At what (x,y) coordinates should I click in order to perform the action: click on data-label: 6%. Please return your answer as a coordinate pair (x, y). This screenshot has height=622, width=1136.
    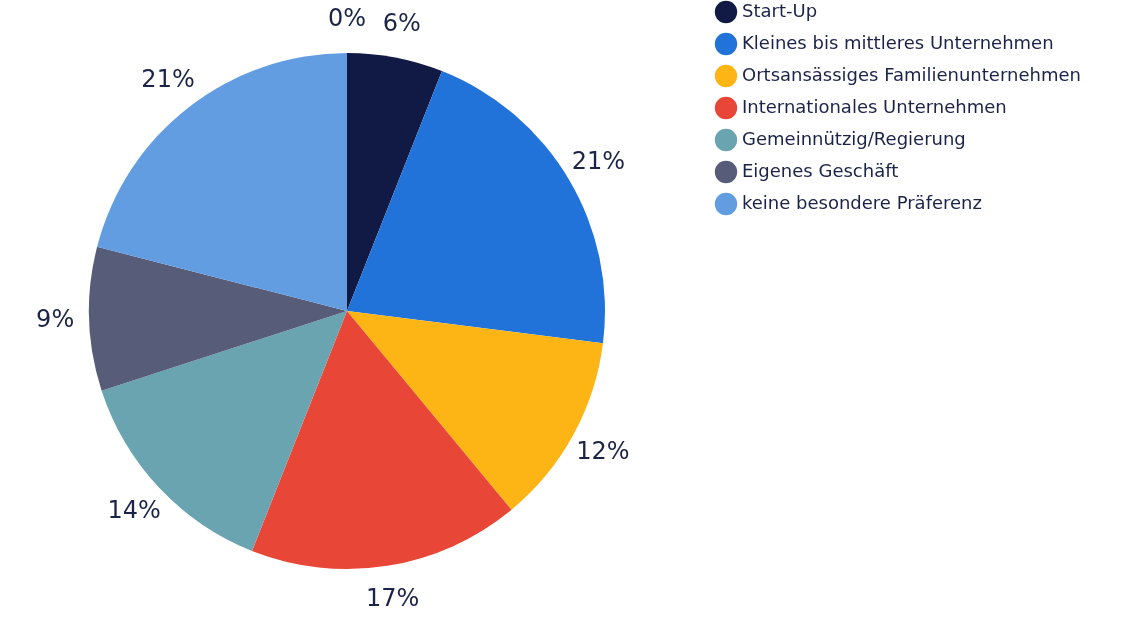
    Looking at the image, I should click on (401, 23).